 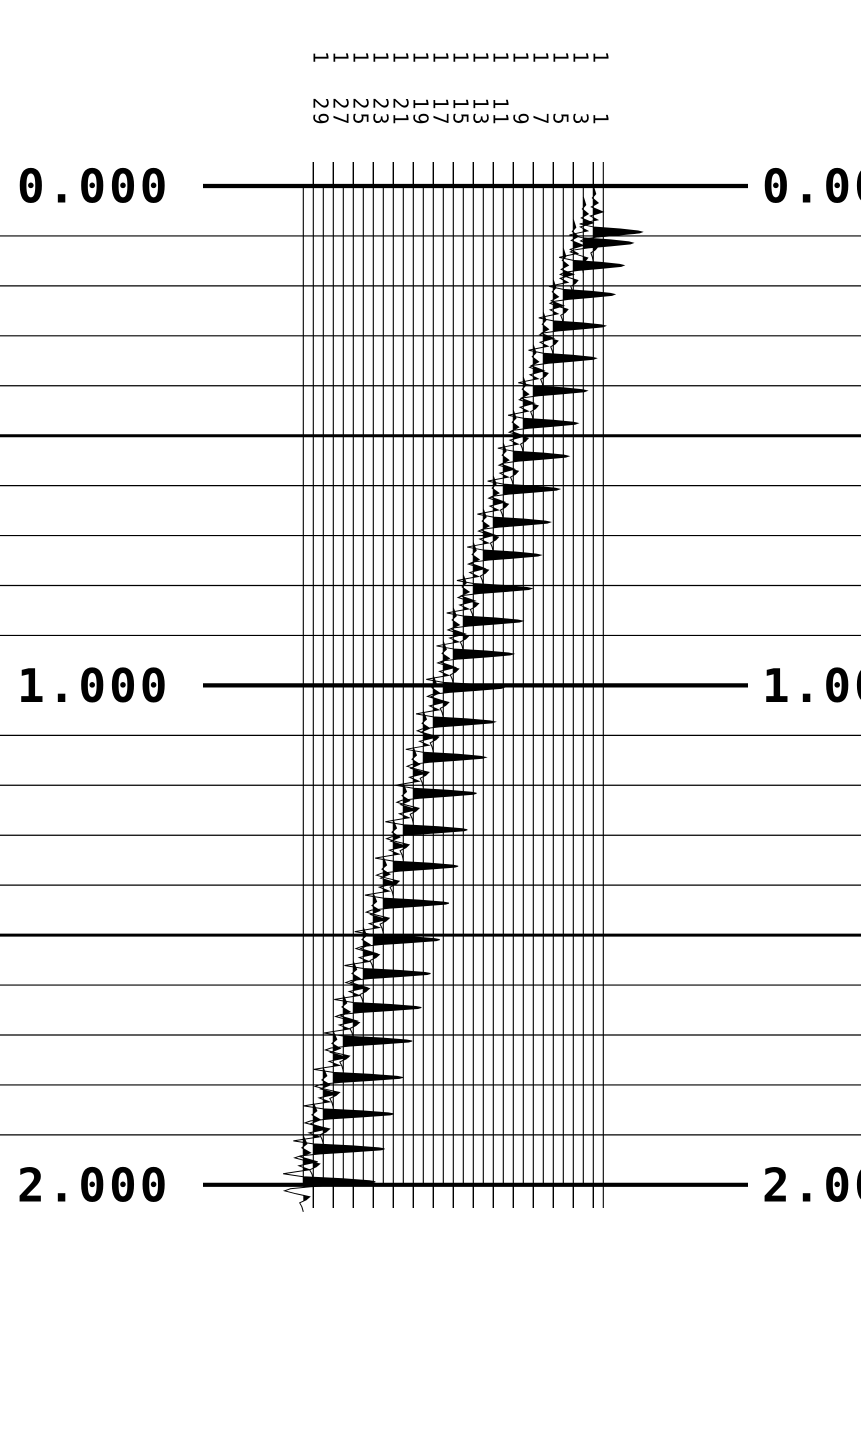 I want to click on trace-header-row2: 5, so click(x=560, y=119).